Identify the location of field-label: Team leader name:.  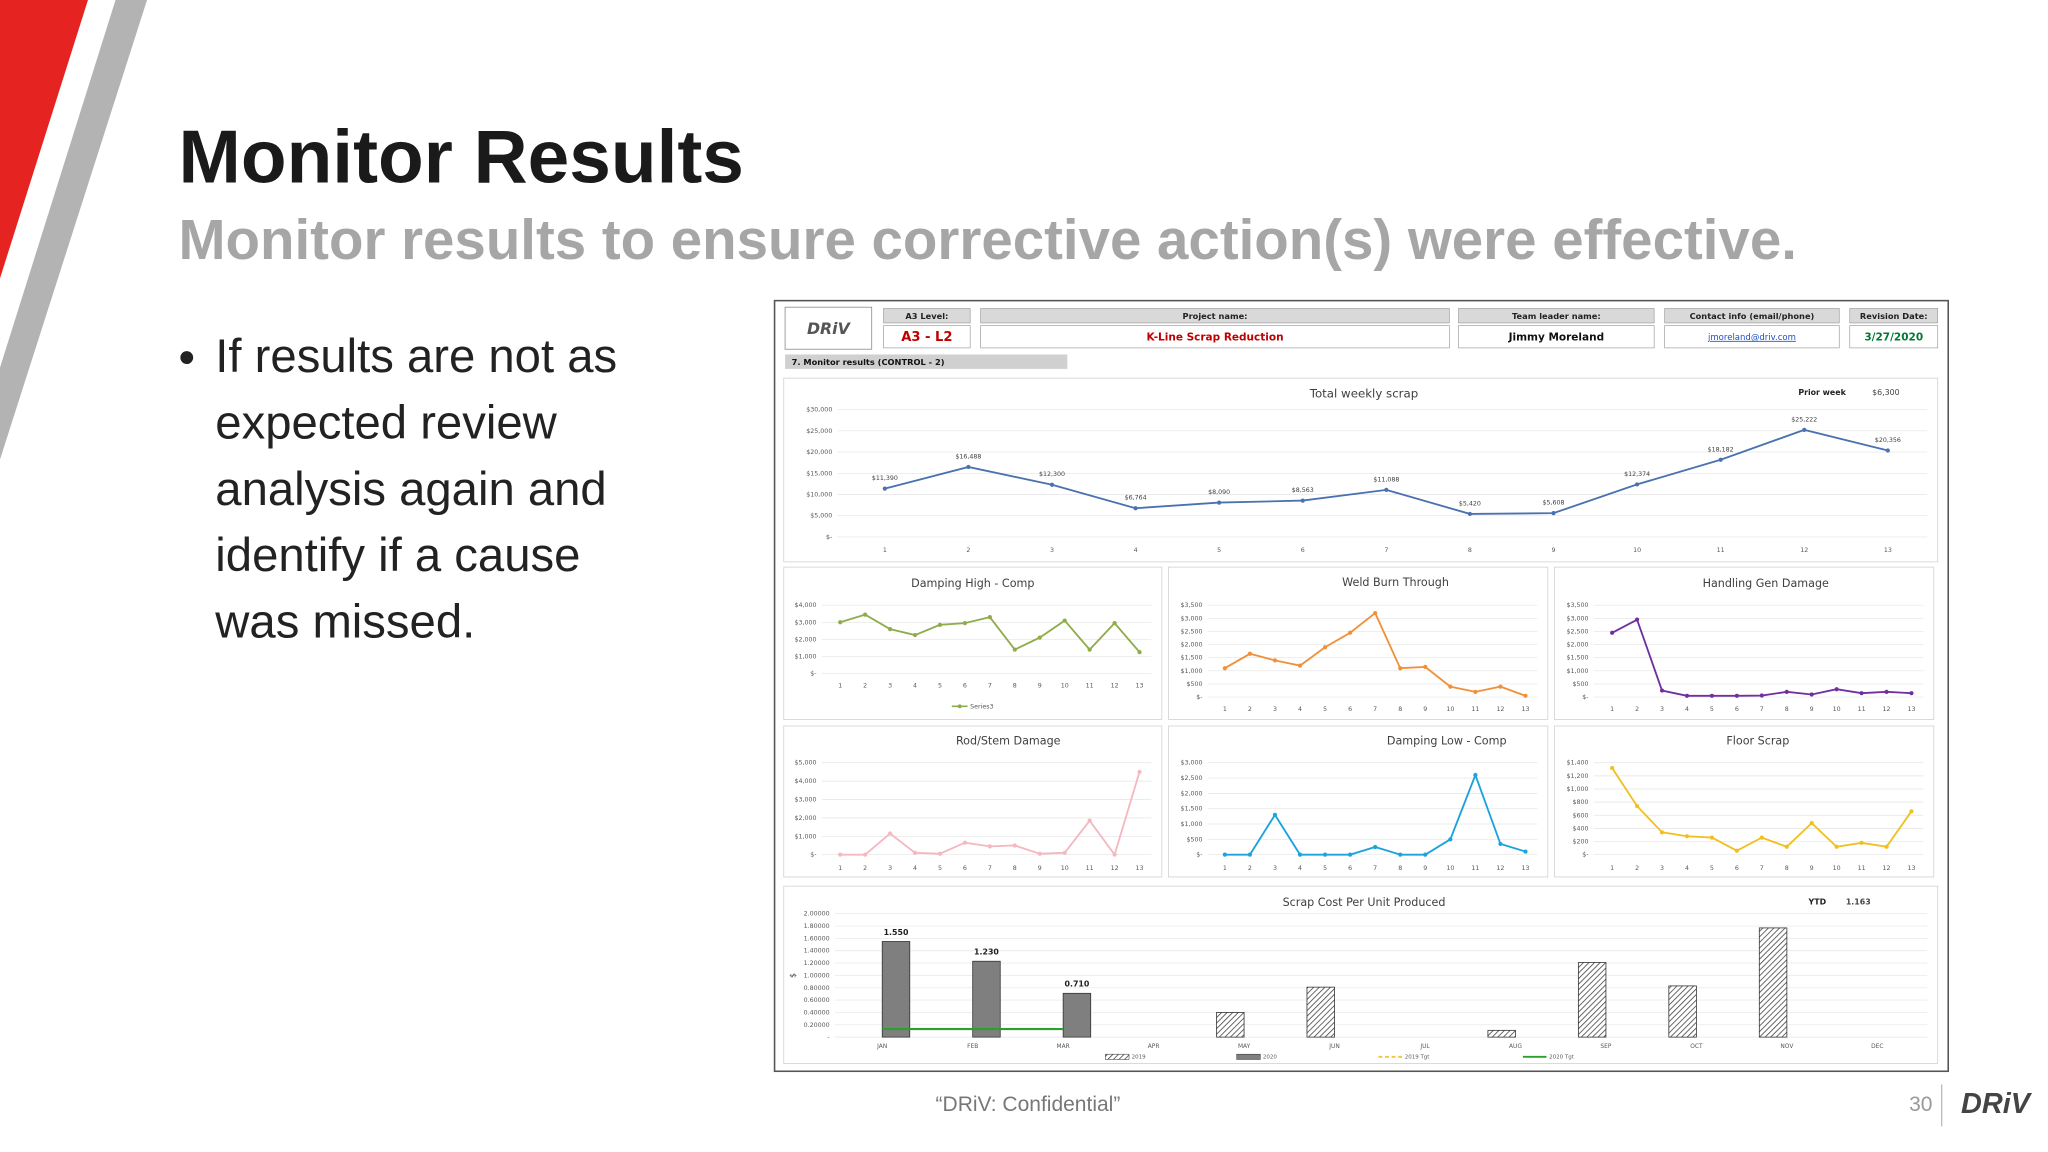
(1556, 316).